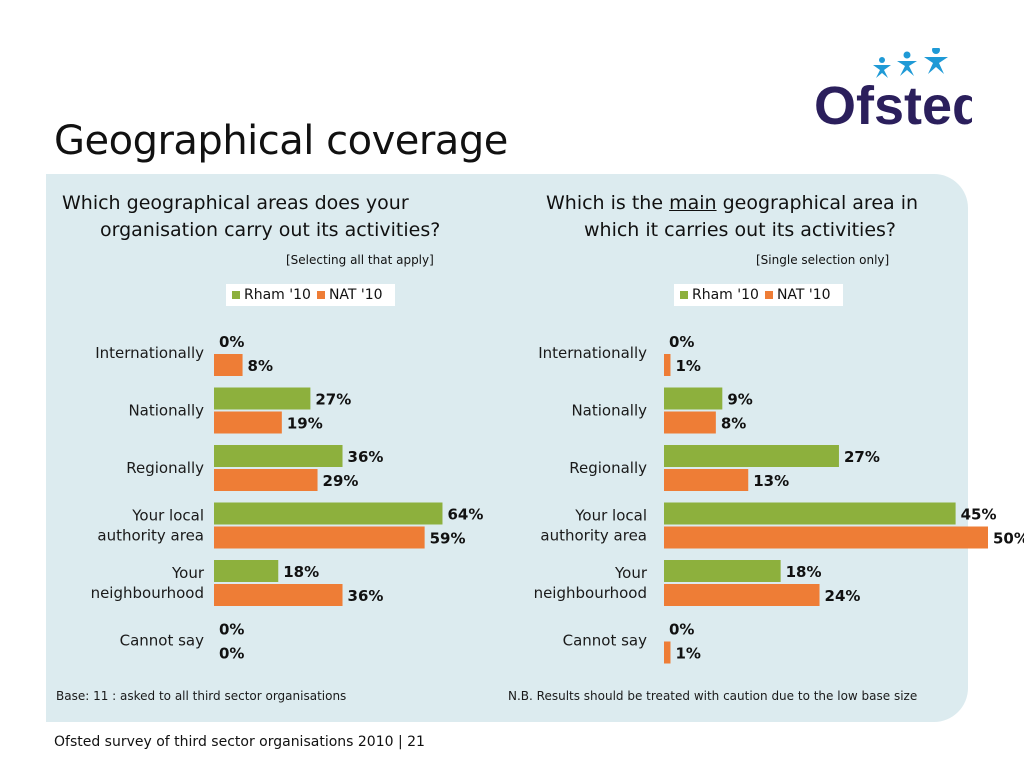 This screenshot has width=1024, height=768. I want to click on right-question-post: geographical area in, so click(817, 203).